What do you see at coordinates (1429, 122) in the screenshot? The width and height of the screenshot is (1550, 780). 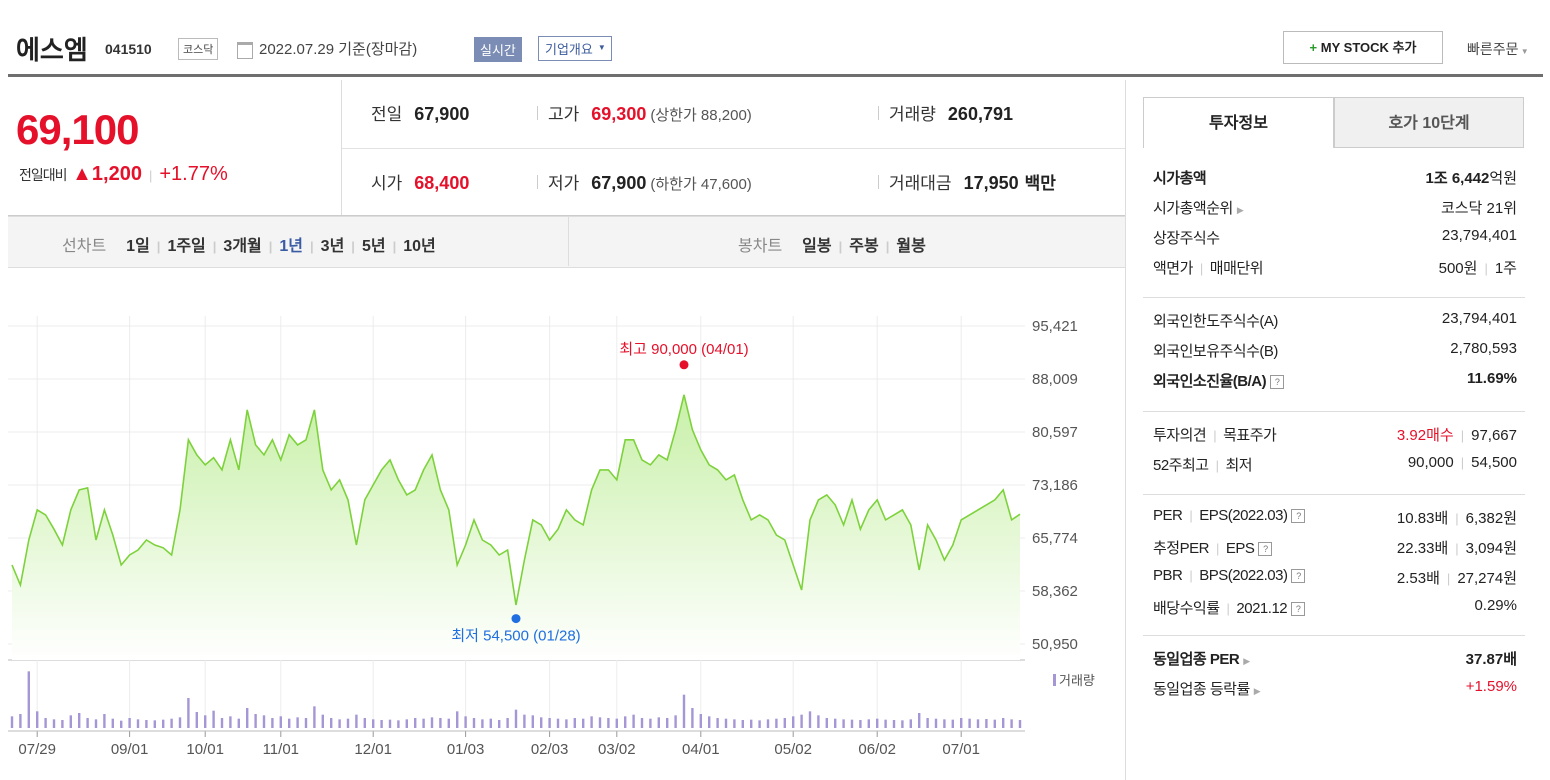 I see `side-tab: 호가 10단계` at bounding box center [1429, 122].